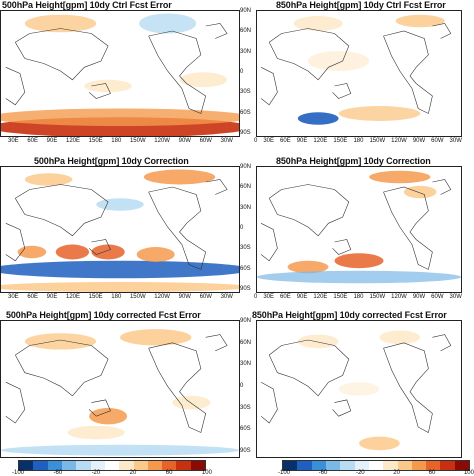 The image size is (474, 476). I want to click on longitude-tick: 120W, so click(162, 141).